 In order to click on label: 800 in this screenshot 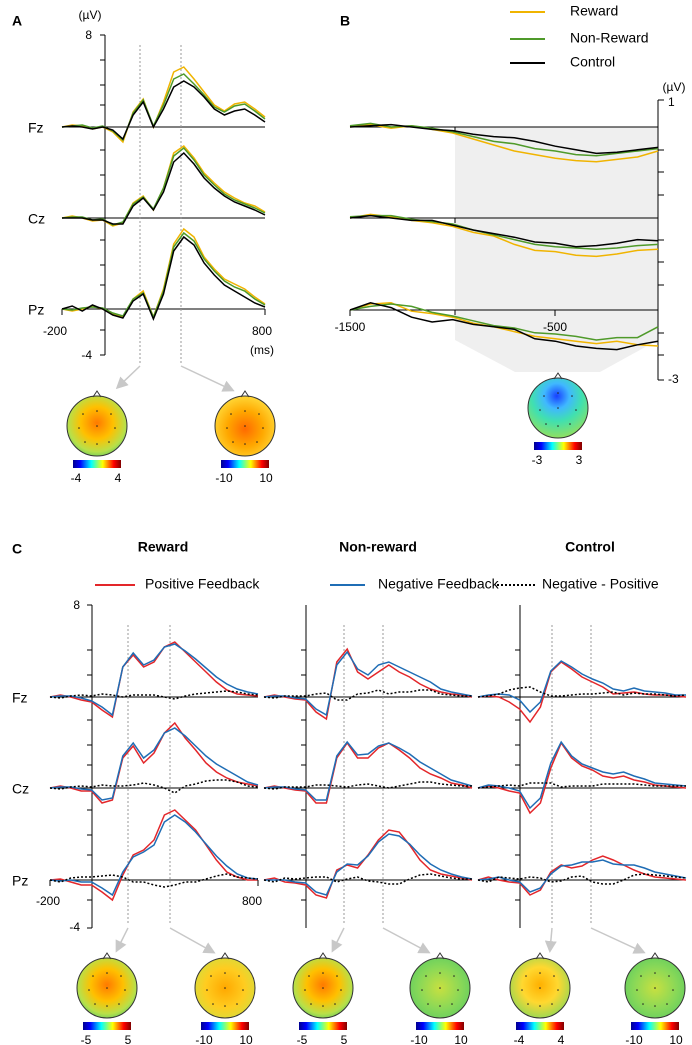, I will do `click(262, 331)`.